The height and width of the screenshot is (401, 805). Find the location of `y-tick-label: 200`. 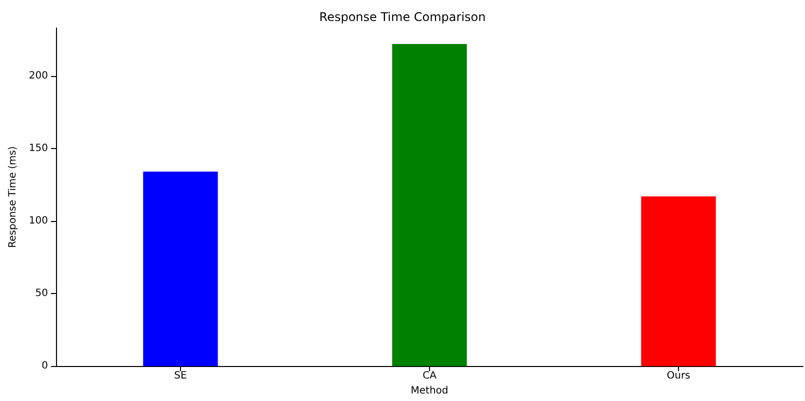

y-tick-label: 200 is located at coordinates (38, 76).